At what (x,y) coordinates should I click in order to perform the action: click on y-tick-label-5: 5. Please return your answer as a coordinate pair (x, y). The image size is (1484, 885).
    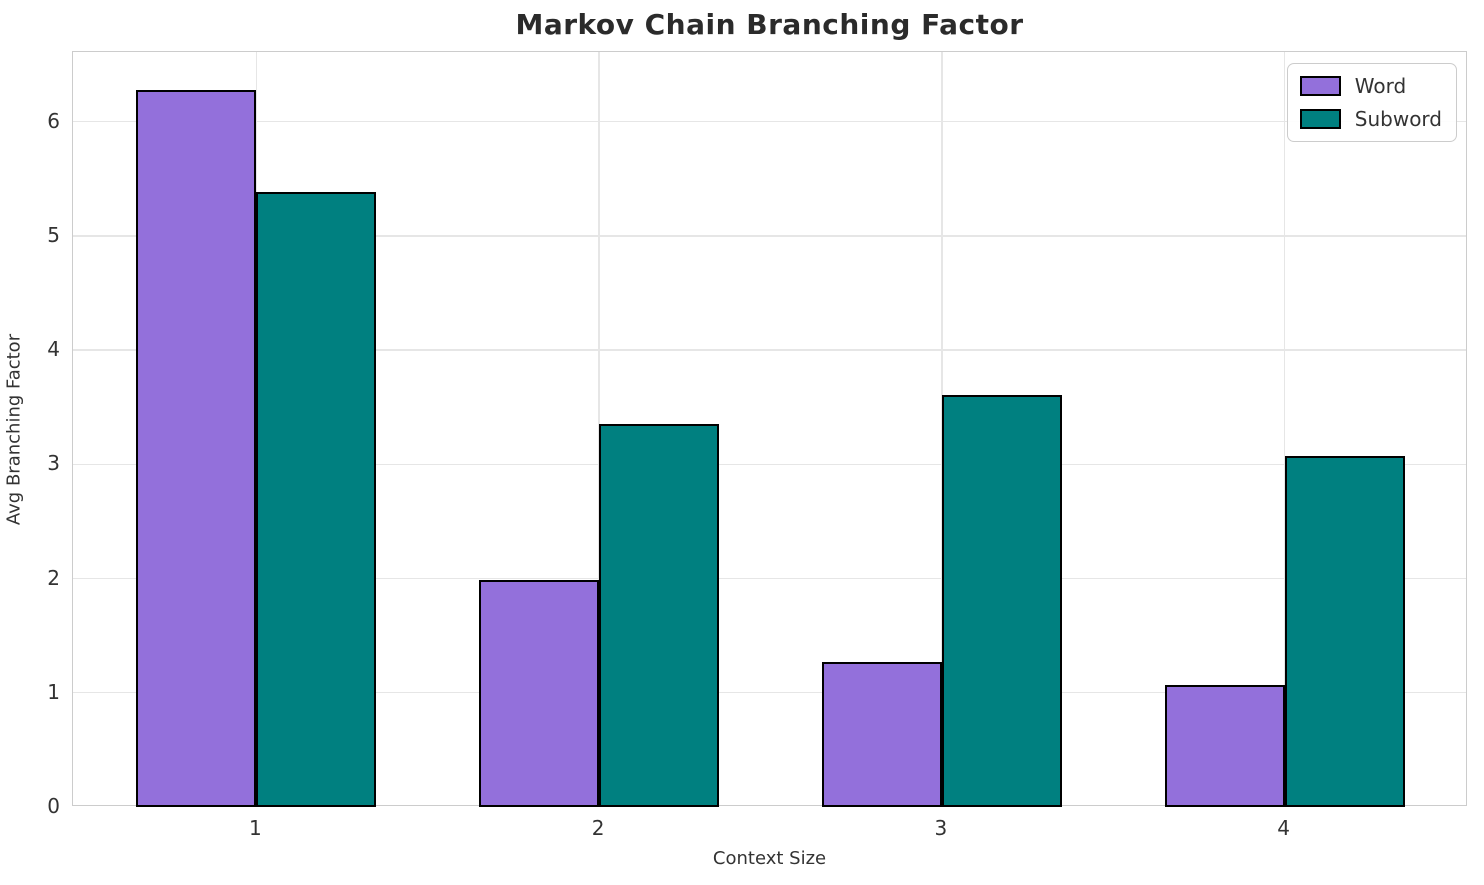
    Looking at the image, I should click on (53, 234).